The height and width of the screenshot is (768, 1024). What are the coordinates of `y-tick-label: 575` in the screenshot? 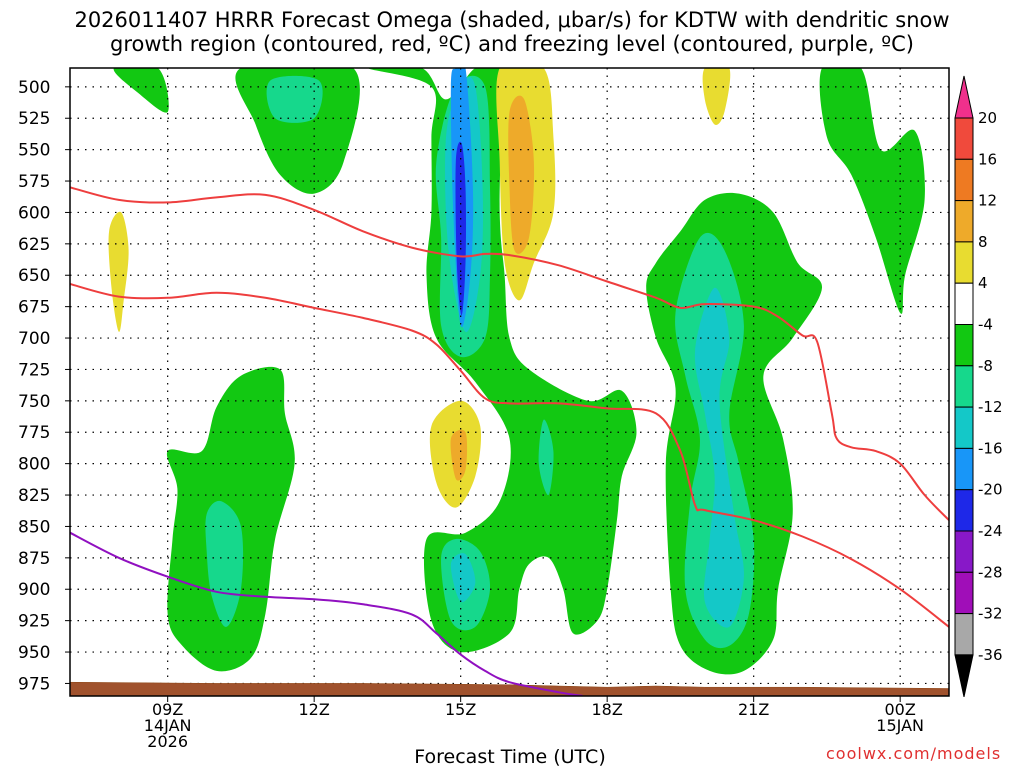 It's located at (34, 182).